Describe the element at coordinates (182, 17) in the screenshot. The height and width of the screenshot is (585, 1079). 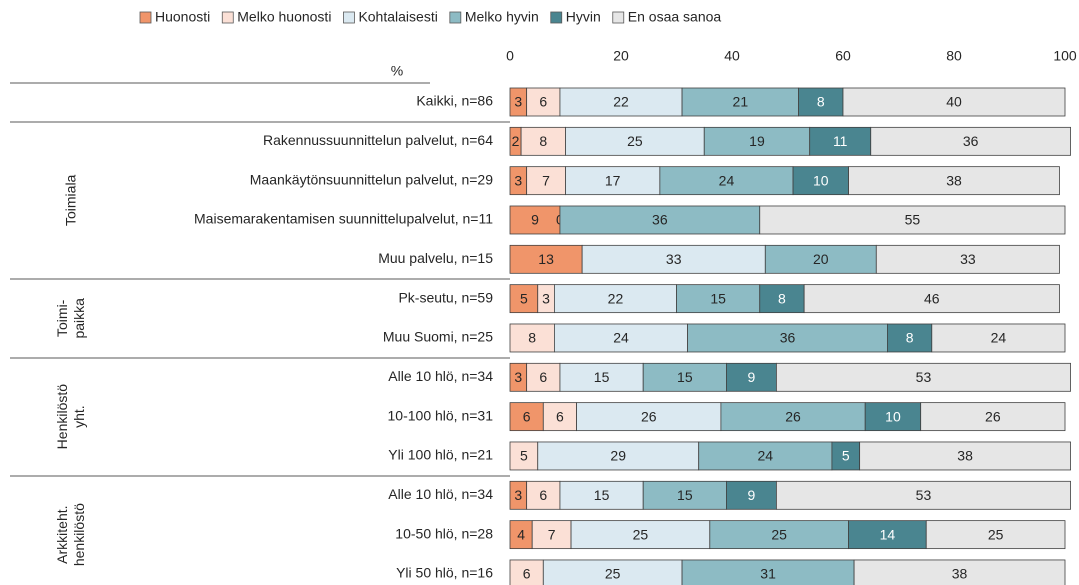
I see `legend-label: Huonosti` at that location.